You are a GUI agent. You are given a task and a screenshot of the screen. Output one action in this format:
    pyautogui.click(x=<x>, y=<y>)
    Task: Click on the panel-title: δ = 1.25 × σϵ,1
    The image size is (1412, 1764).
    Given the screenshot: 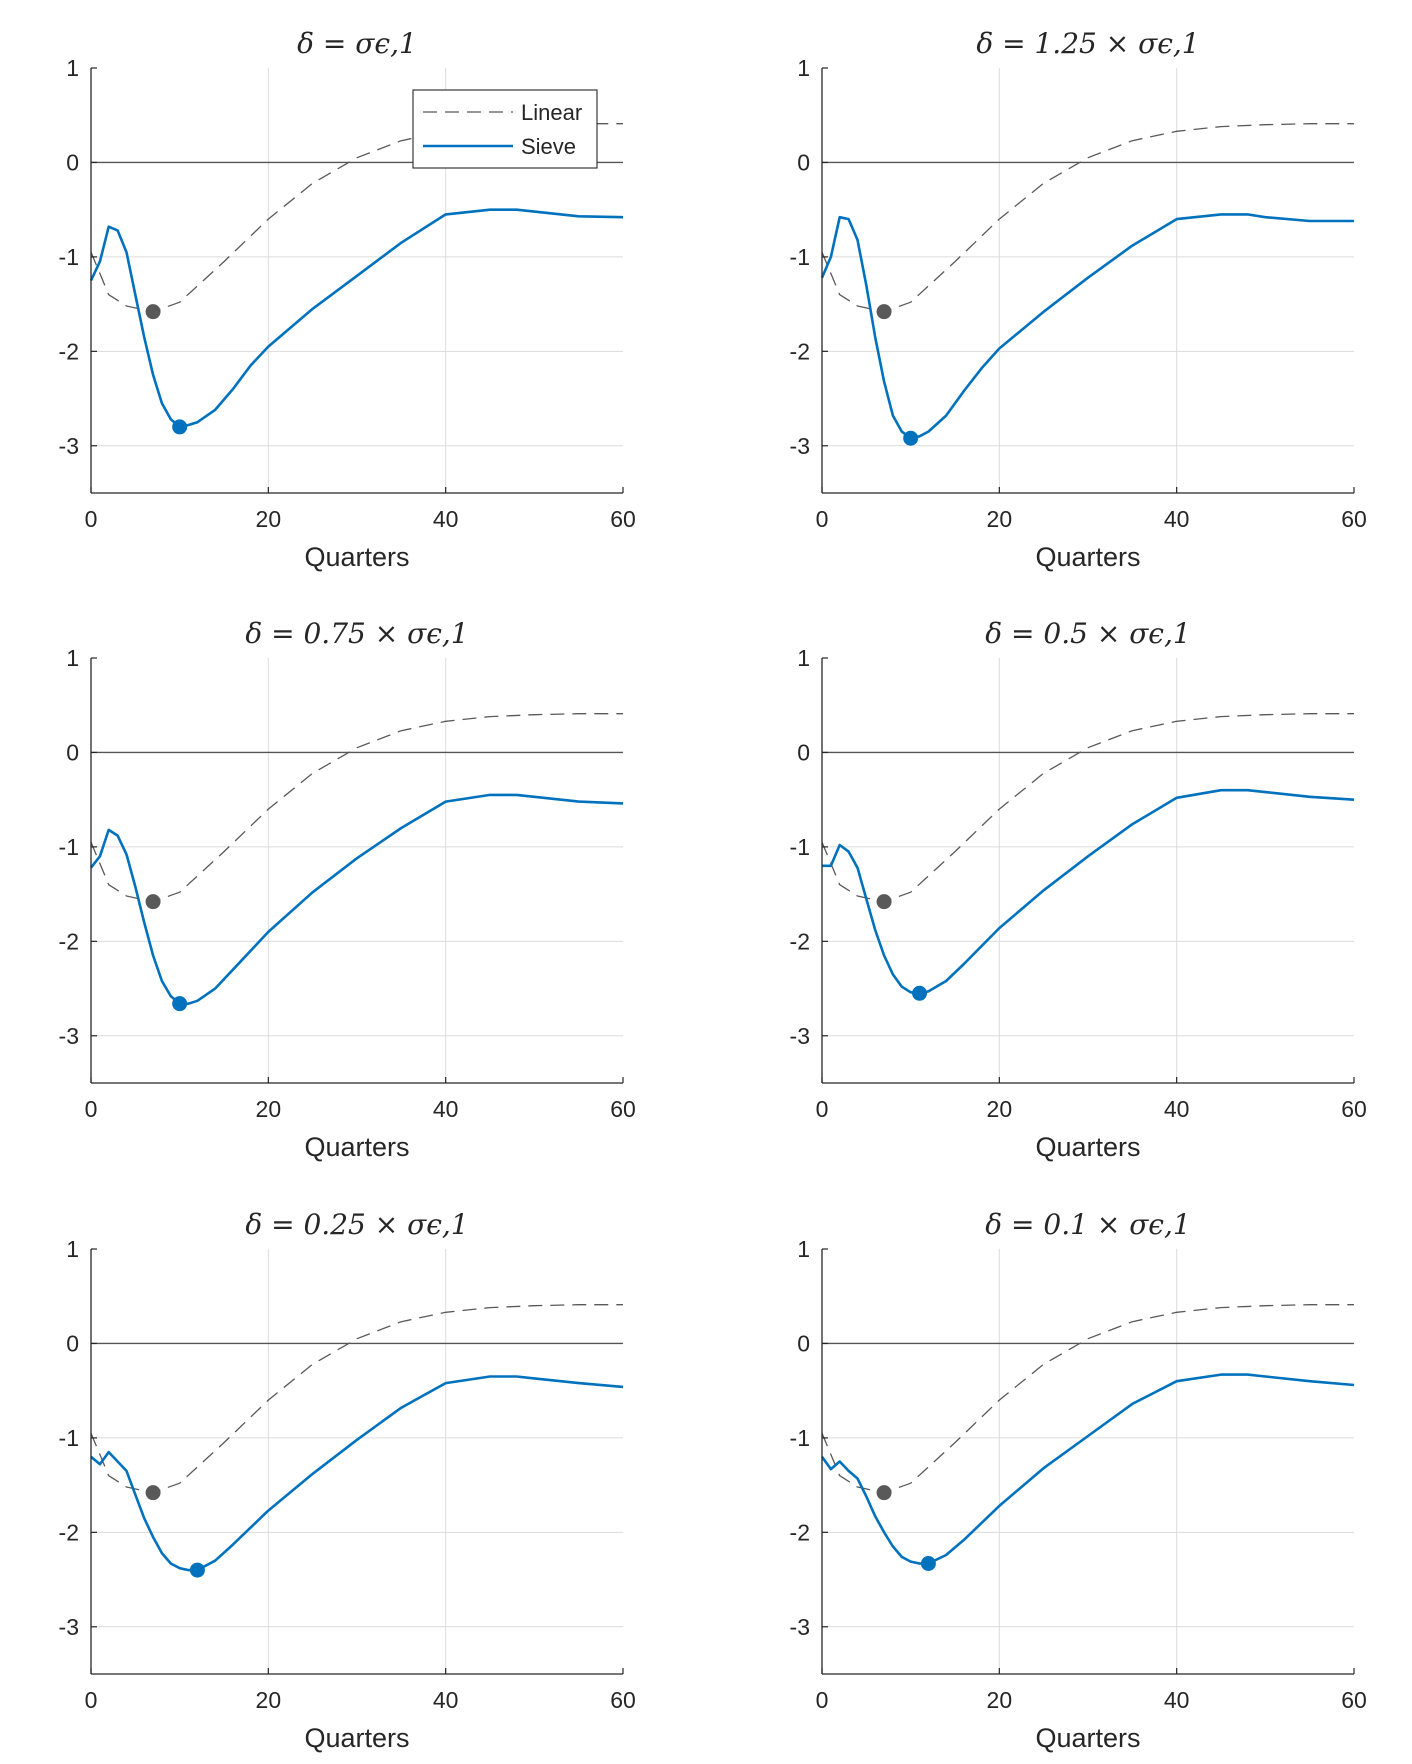 What is the action you would take?
    pyautogui.click(x=1087, y=43)
    